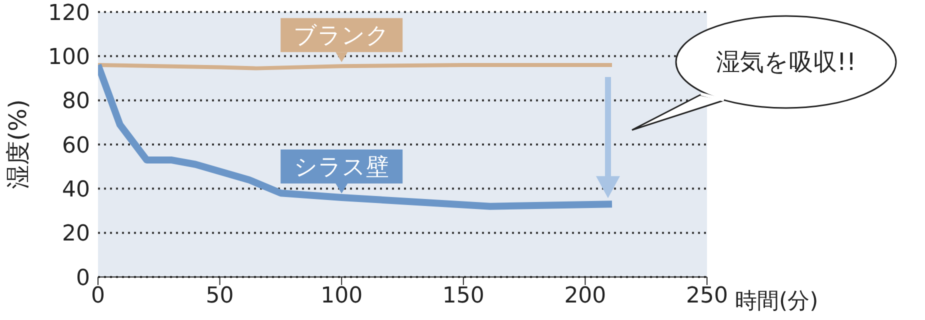 Image resolution: width=925 pixels, height=320 pixels. Describe the element at coordinates (220, 296) in the screenshot. I see `x-tick-label: 50` at that location.